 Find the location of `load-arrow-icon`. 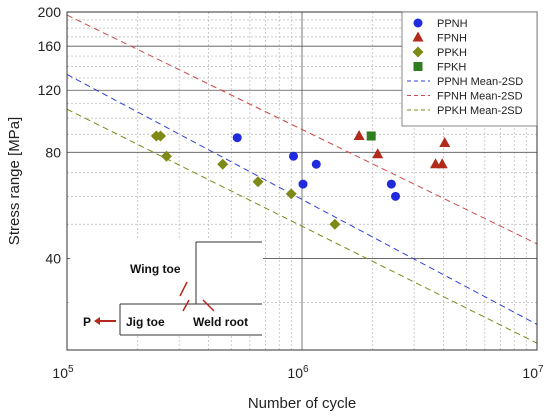

load-arrow-icon is located at coordinates (97, 321).